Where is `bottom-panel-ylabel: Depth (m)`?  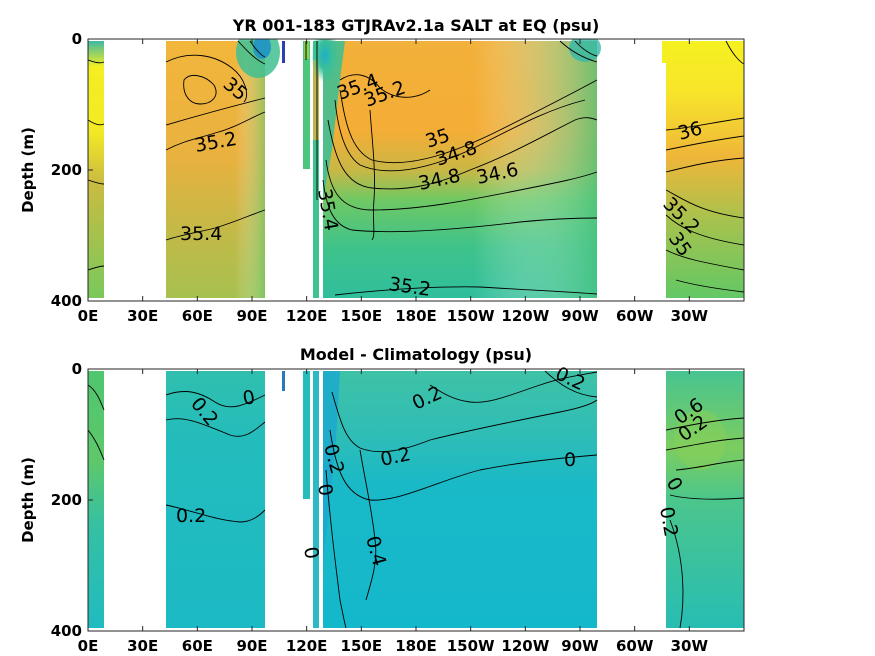 bottom-panel-ylabel: Depth (m) is located at coordinates (28, 500).